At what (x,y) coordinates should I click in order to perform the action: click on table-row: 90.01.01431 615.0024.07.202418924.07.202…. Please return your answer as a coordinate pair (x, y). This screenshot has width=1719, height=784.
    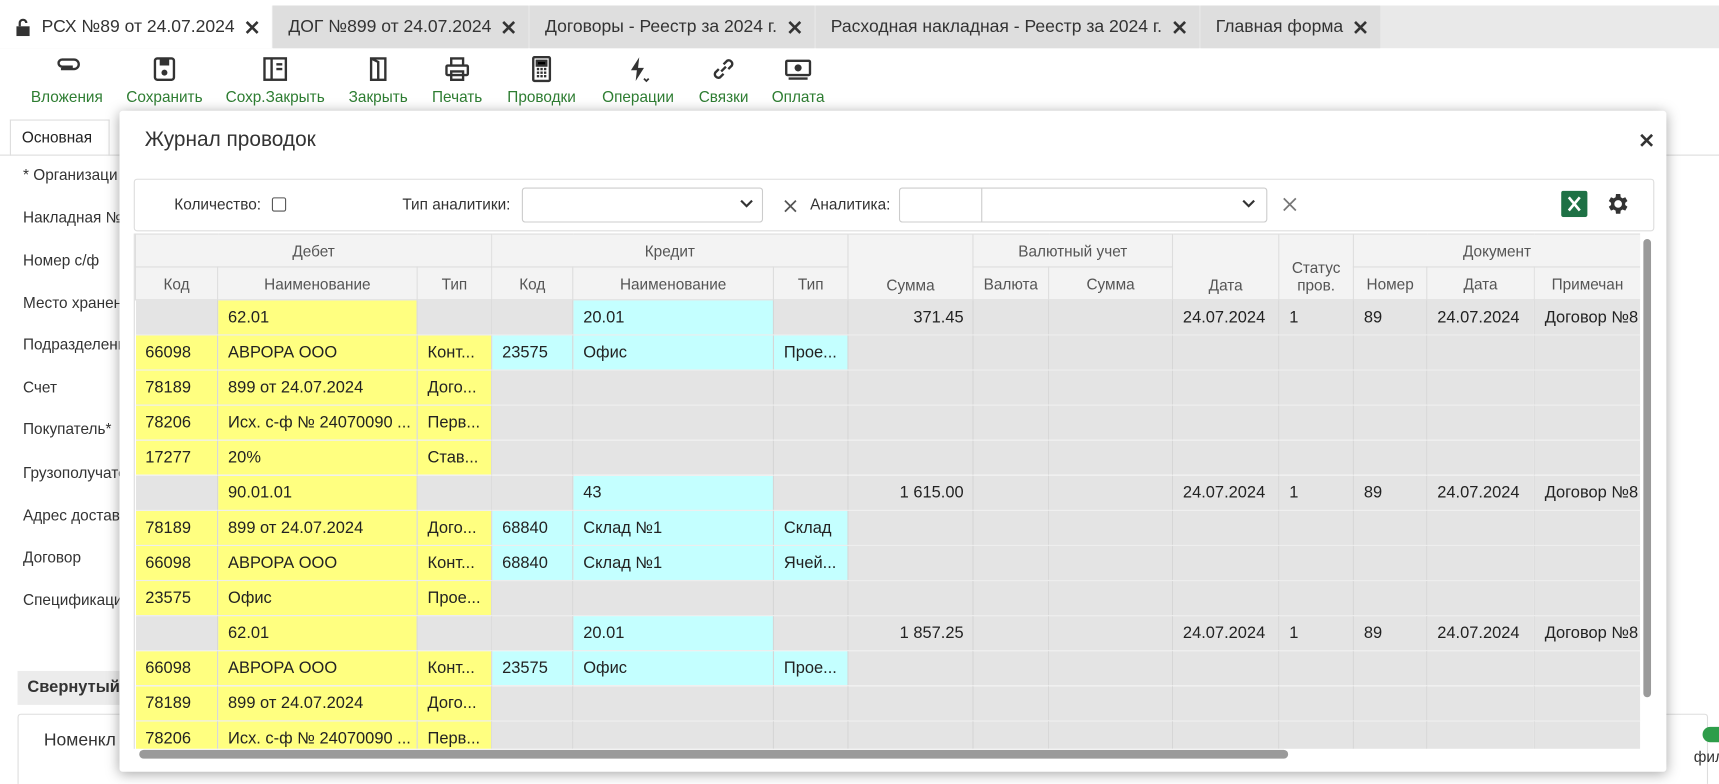
    Looking at the image, I should click on (887, 492).